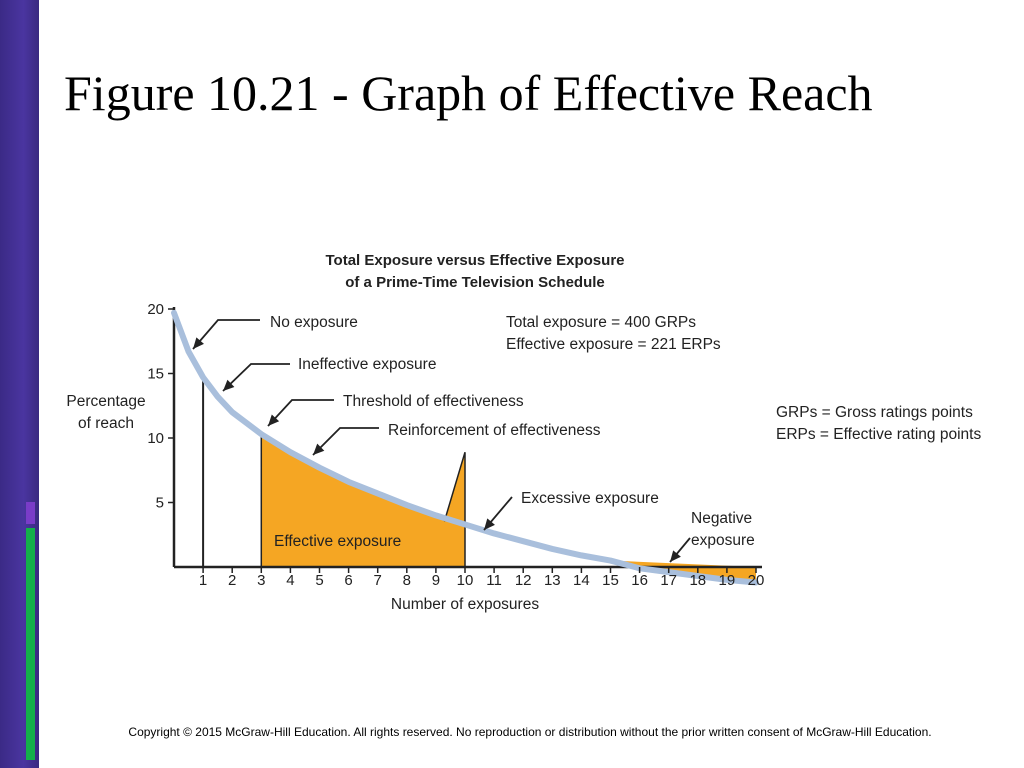  What do you see at coordinates (105, 401) in the screenshot?
I see `y-axis-label-line1: Percentage` at bounding box center [105, 401].